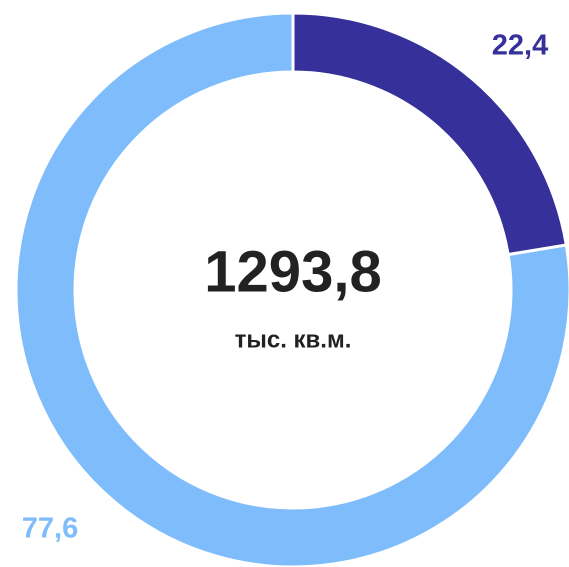 Image resolution: width=569 pixels, height=567 pixels. What do you see at coordinates (292, 271) in the screenshot?
I see `center-total: 1293,8` at bounding box center [292, 271].